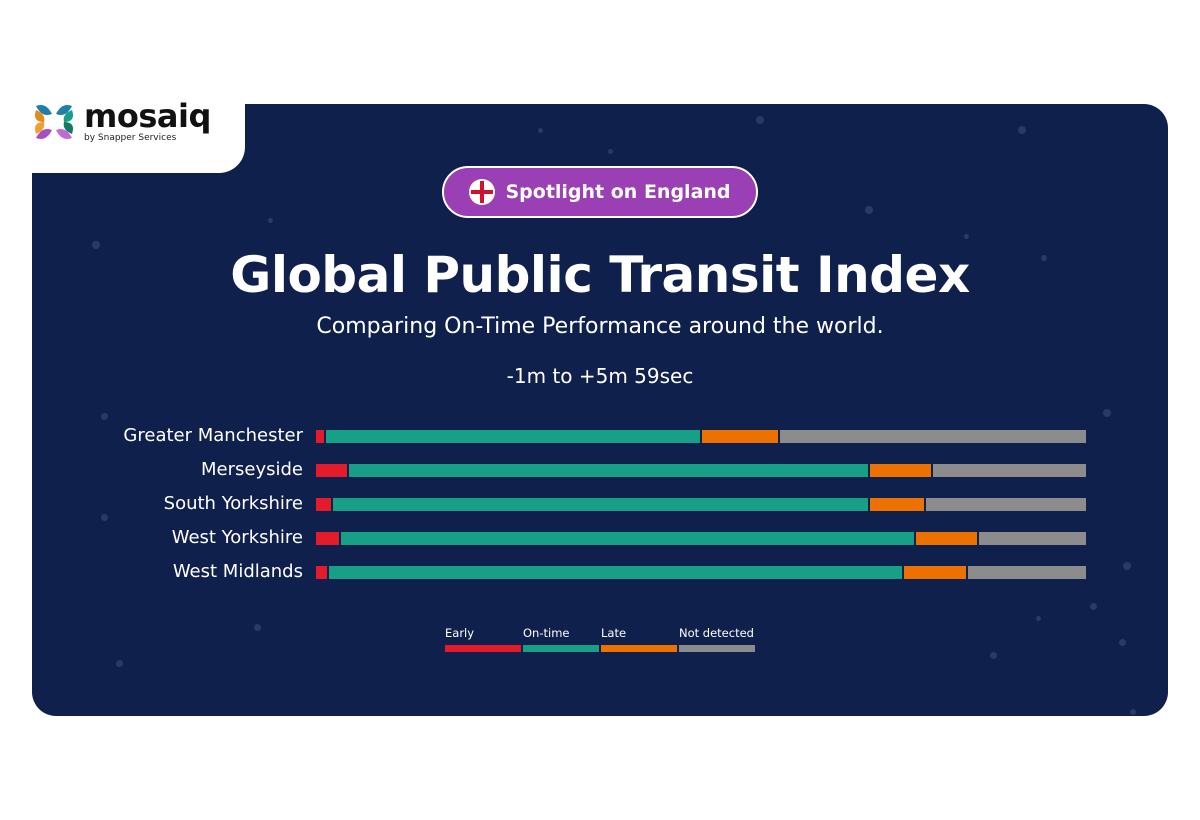 This screenshot has width=1200, height=820. What do you see at coordinates (546, 633) in the screenshot?
I see `legend-label: On-time` at bounding box center [546, 633].